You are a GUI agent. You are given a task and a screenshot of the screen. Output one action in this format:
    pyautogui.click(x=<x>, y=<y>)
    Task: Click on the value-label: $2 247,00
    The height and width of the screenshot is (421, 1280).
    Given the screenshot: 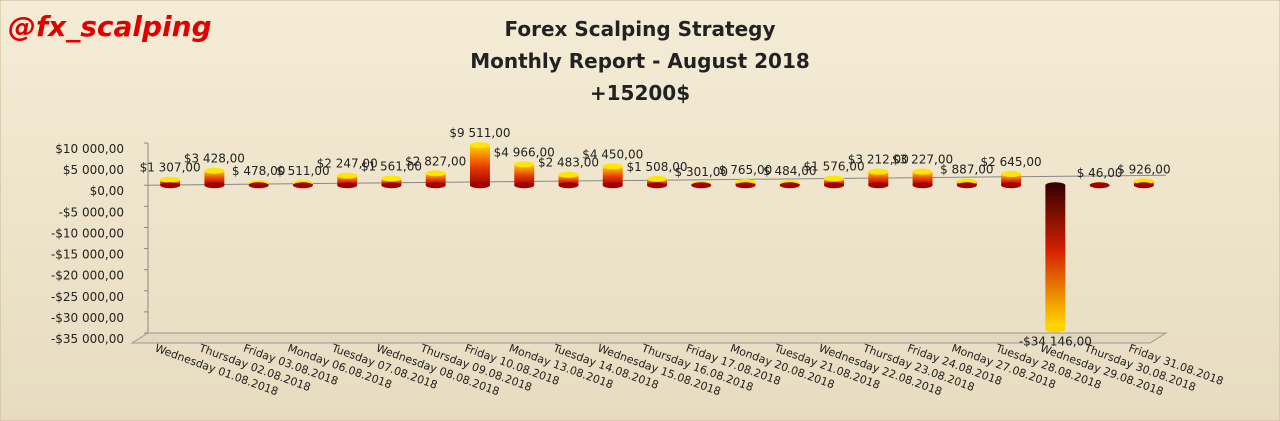 What is the action you would take?
    pyautogui.click(x=347, y=164)
    